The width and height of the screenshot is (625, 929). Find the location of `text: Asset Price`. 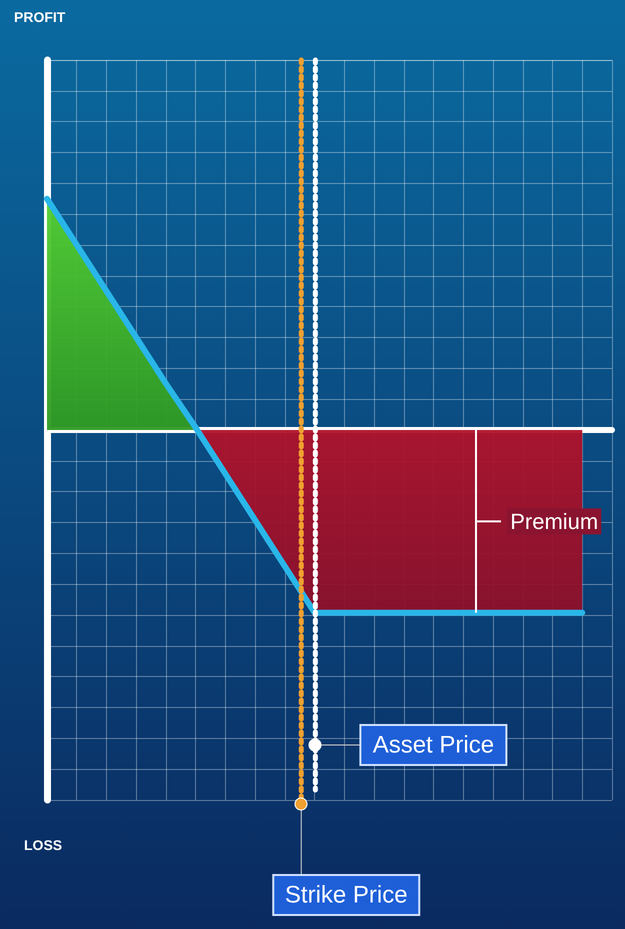

text: Asset Price is located at coordinates (433, 745).